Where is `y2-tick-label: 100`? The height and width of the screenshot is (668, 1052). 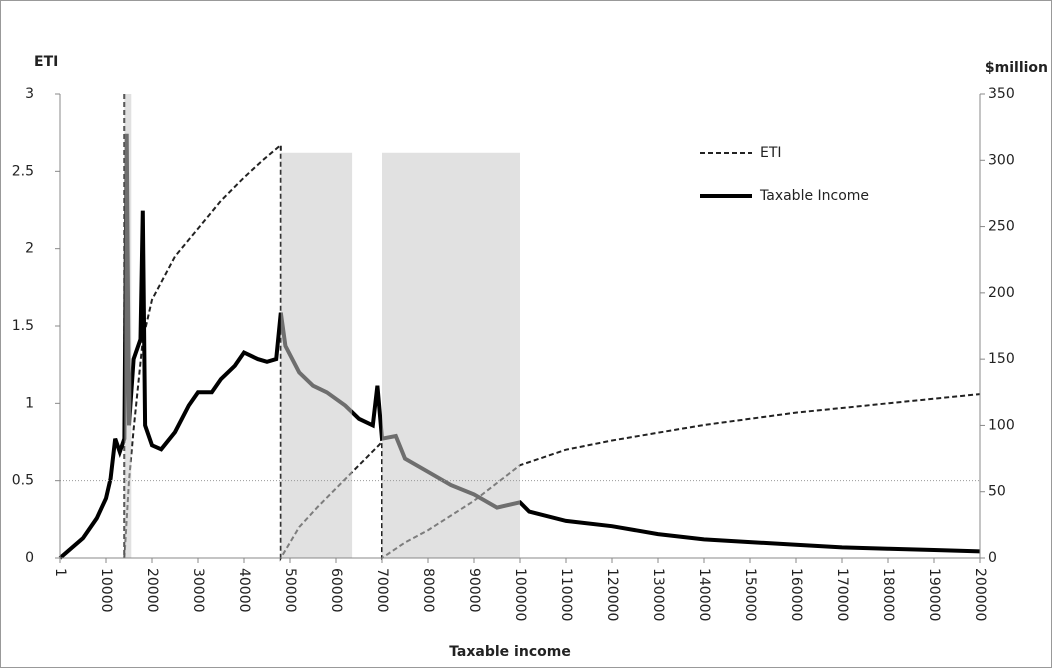
y2-tick-label: 100 is located at coordinates (1001, 425).